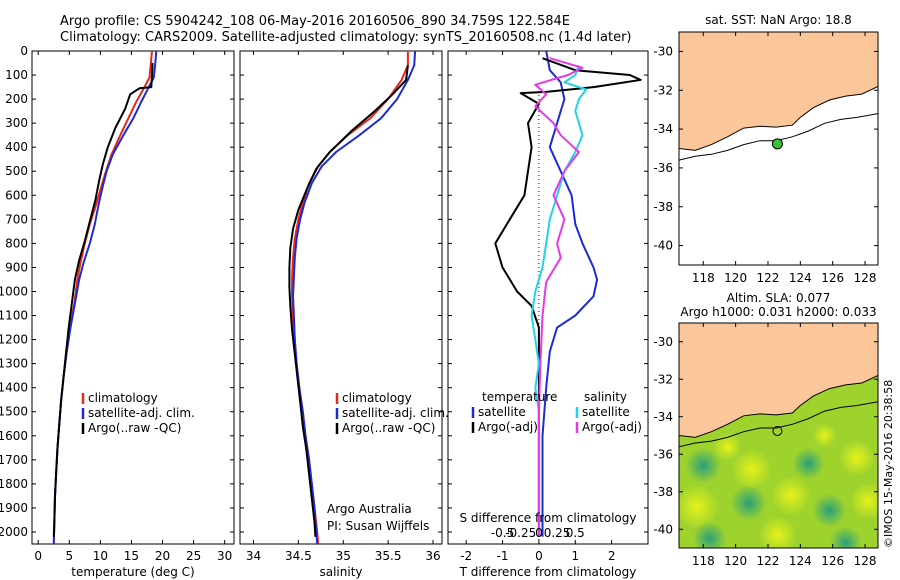  Describe the element at coordinates (134, 428) in the screenshot. I see `chart-temperature-legend-argo-label: Argo(..raw -QC)` at that location.